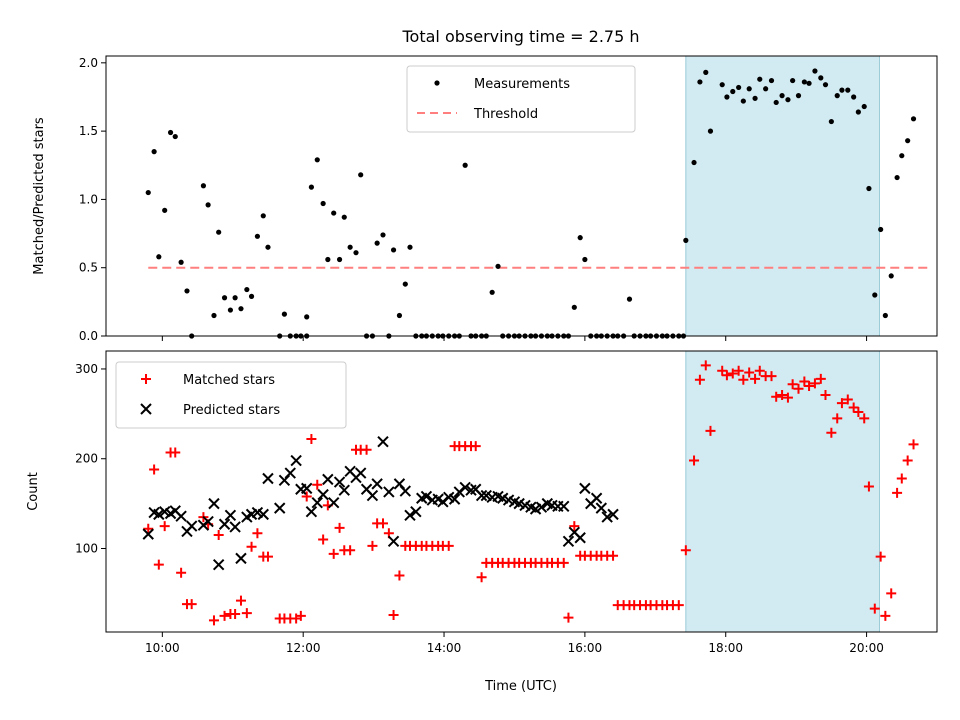 The height and width of the screenshot is (720, 960). What do you see at coordinates (88, 199) in the screenshot?
I see `y-tick-label: 1.0` at bounding box center [88, 199].